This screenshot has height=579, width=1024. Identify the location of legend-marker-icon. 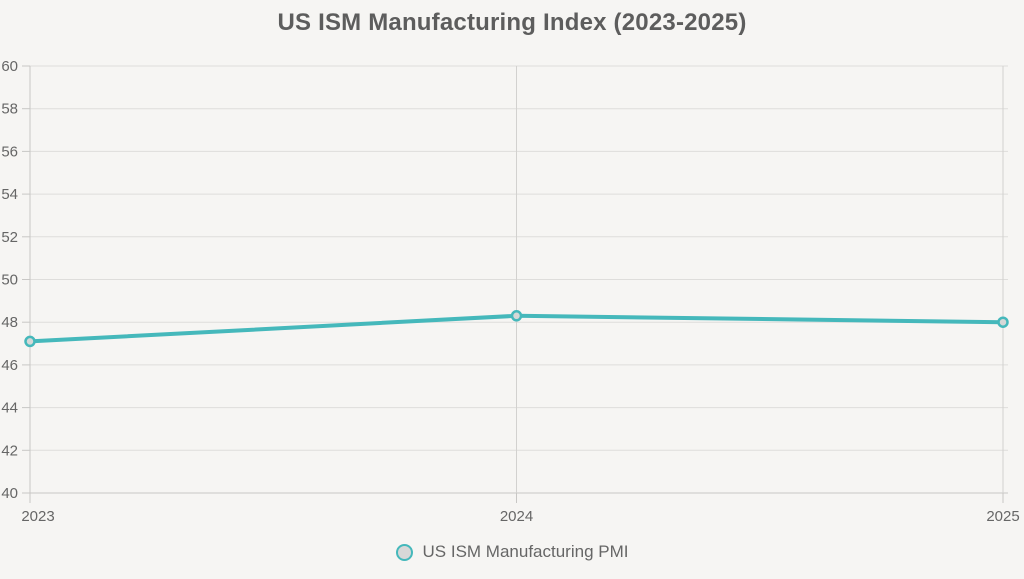
(404, 552).